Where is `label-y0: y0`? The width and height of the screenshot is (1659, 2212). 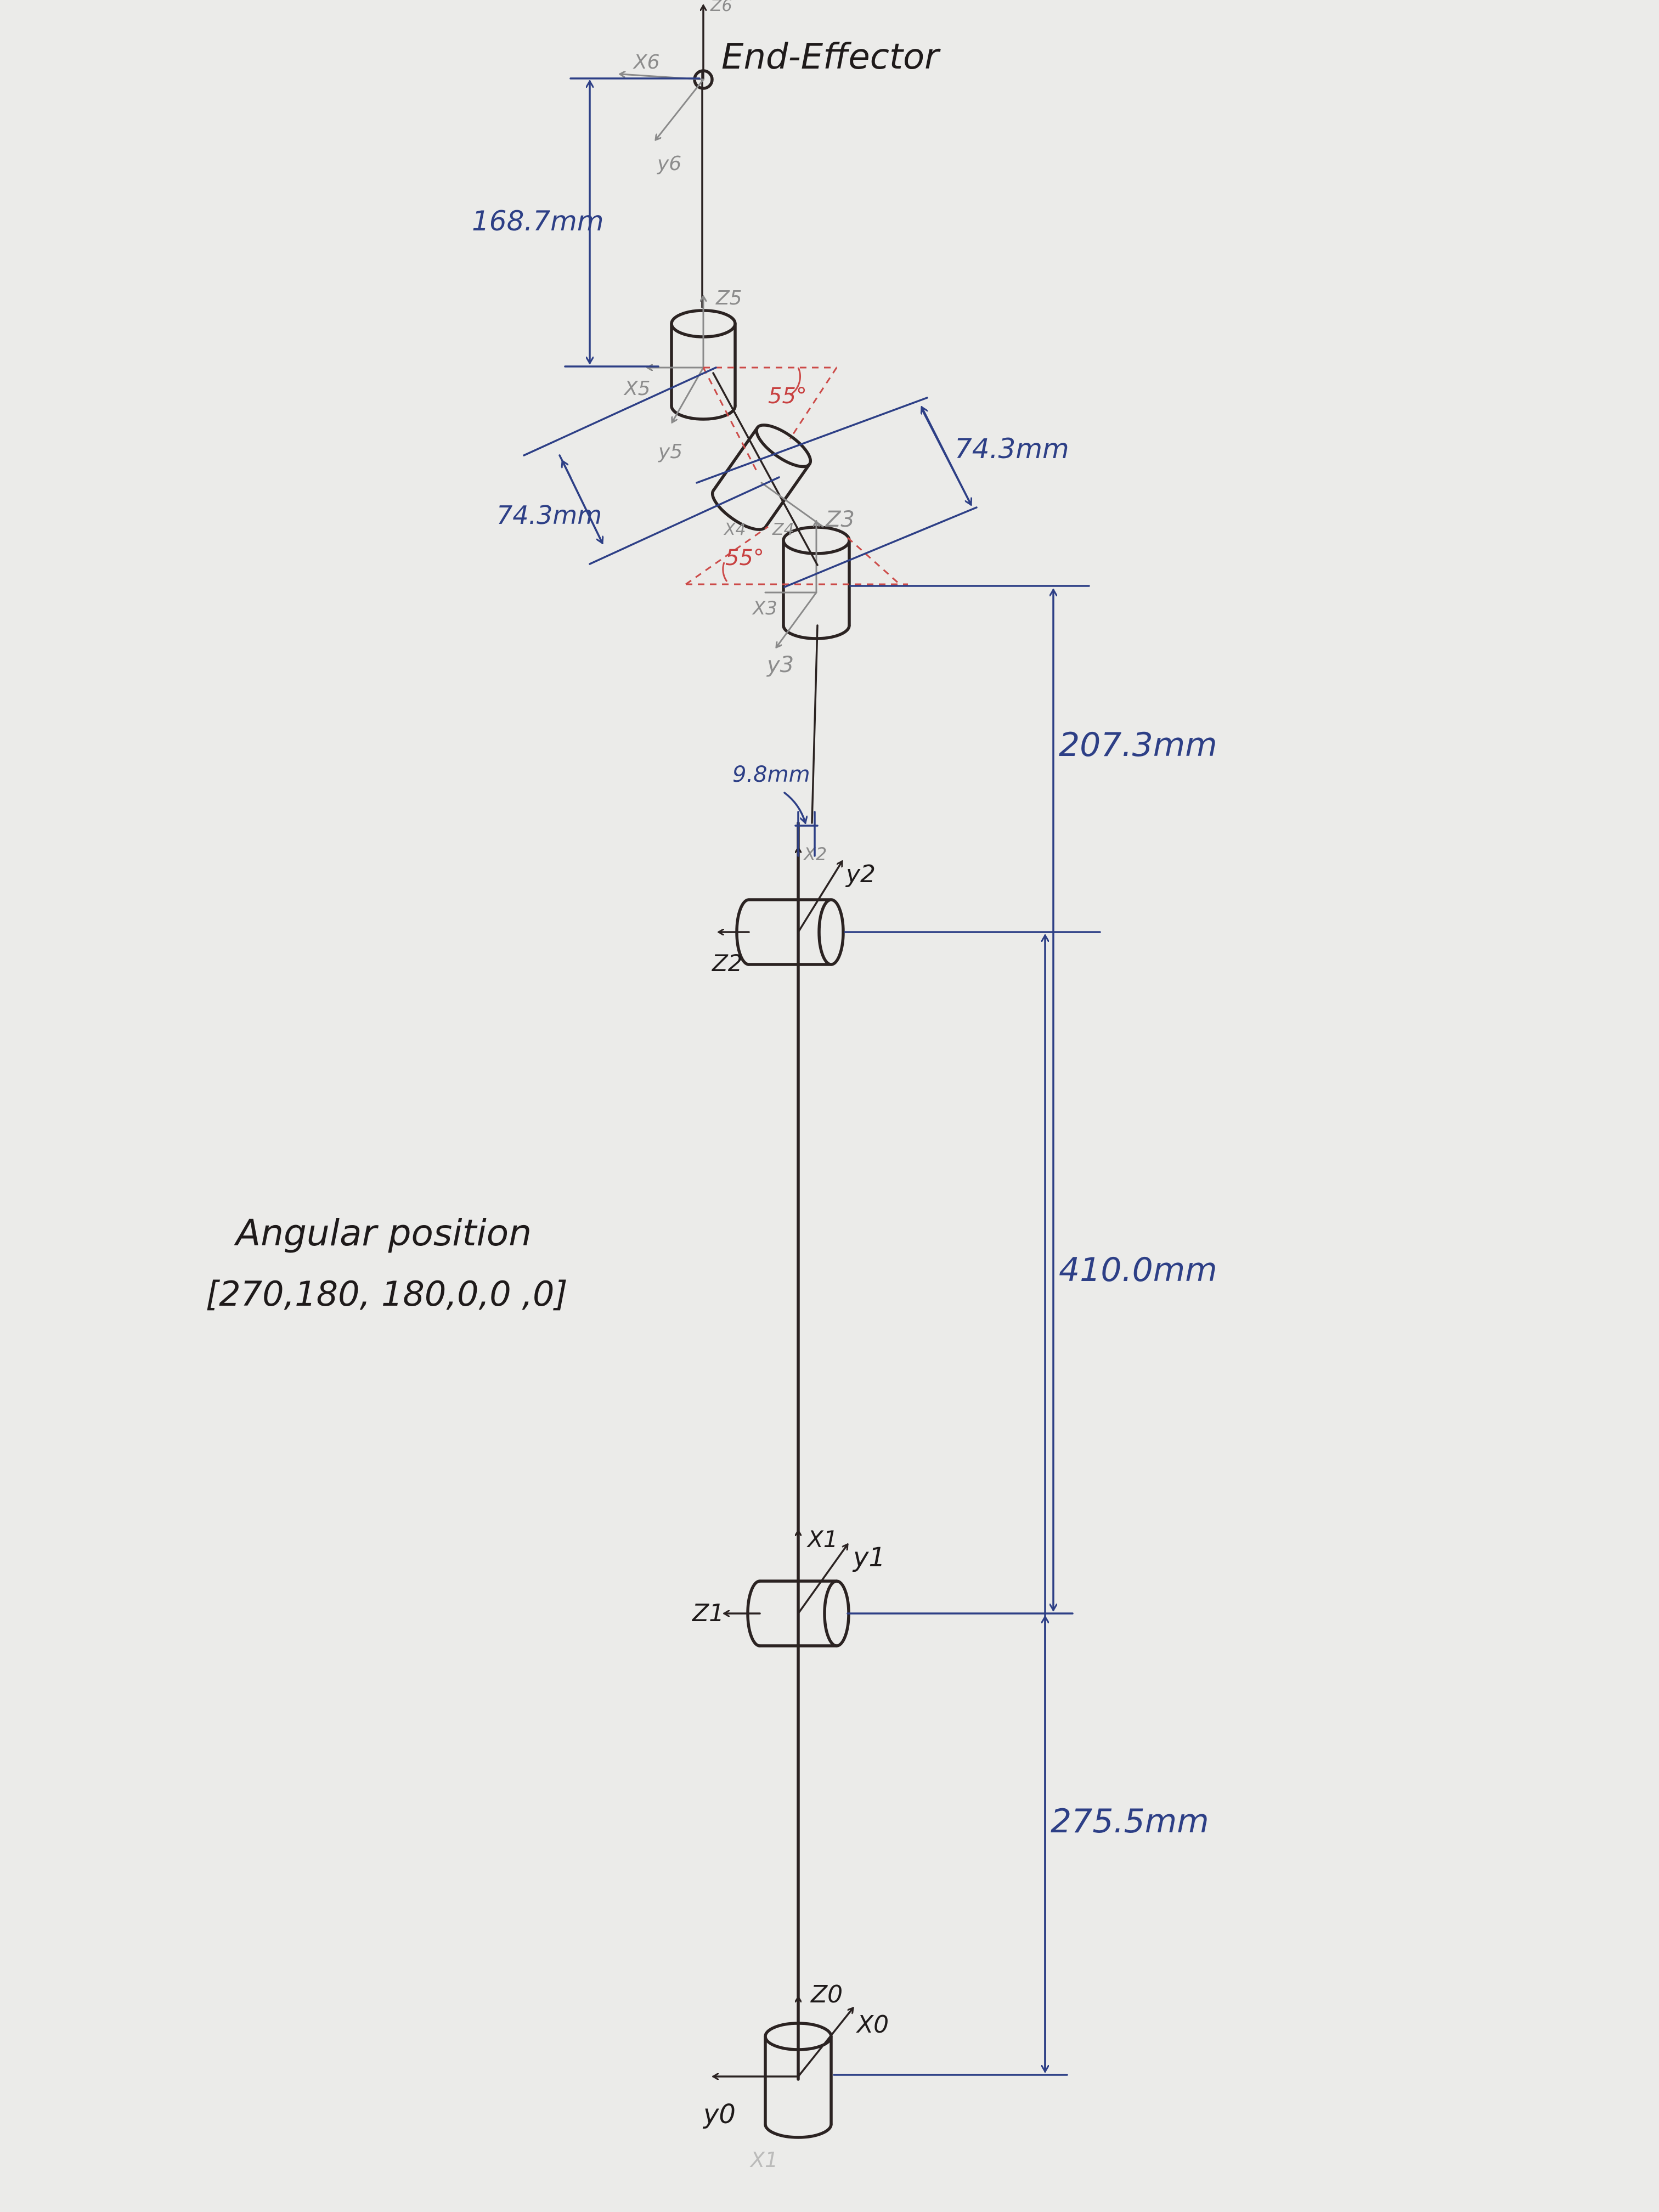
label-y0: y0 is located at coordinates (719, 2114).